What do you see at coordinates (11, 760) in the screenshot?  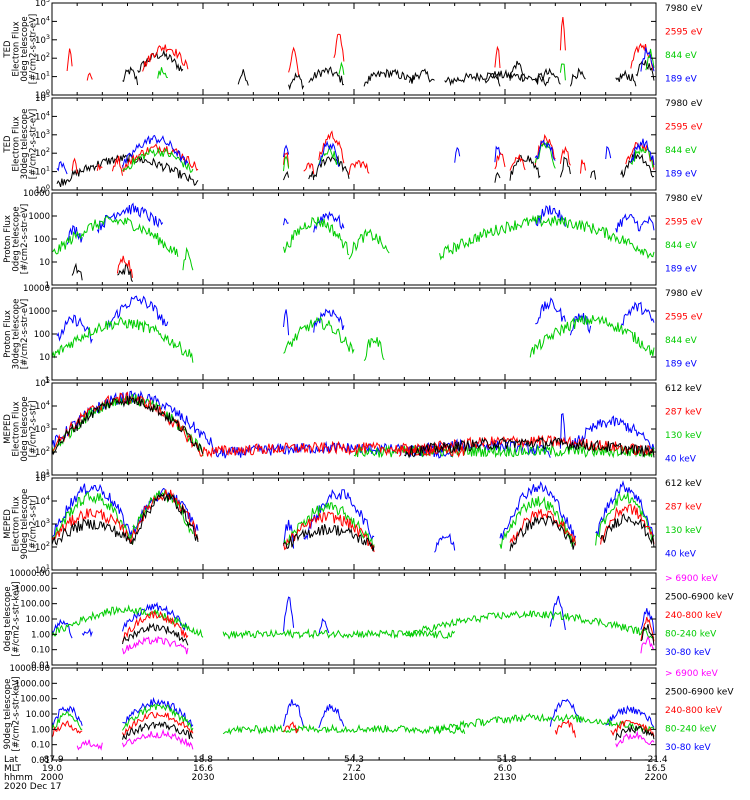 I see `footer-row-label: Lat` at bounding box center [11, 760].